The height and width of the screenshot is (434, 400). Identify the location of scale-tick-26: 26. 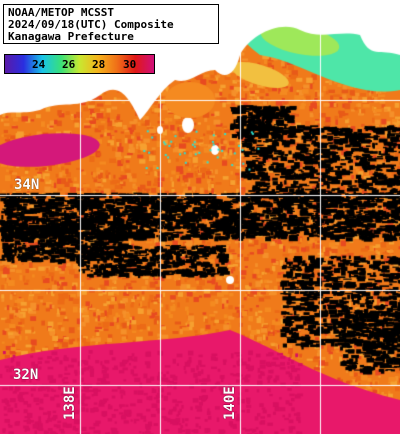
(69, 64).